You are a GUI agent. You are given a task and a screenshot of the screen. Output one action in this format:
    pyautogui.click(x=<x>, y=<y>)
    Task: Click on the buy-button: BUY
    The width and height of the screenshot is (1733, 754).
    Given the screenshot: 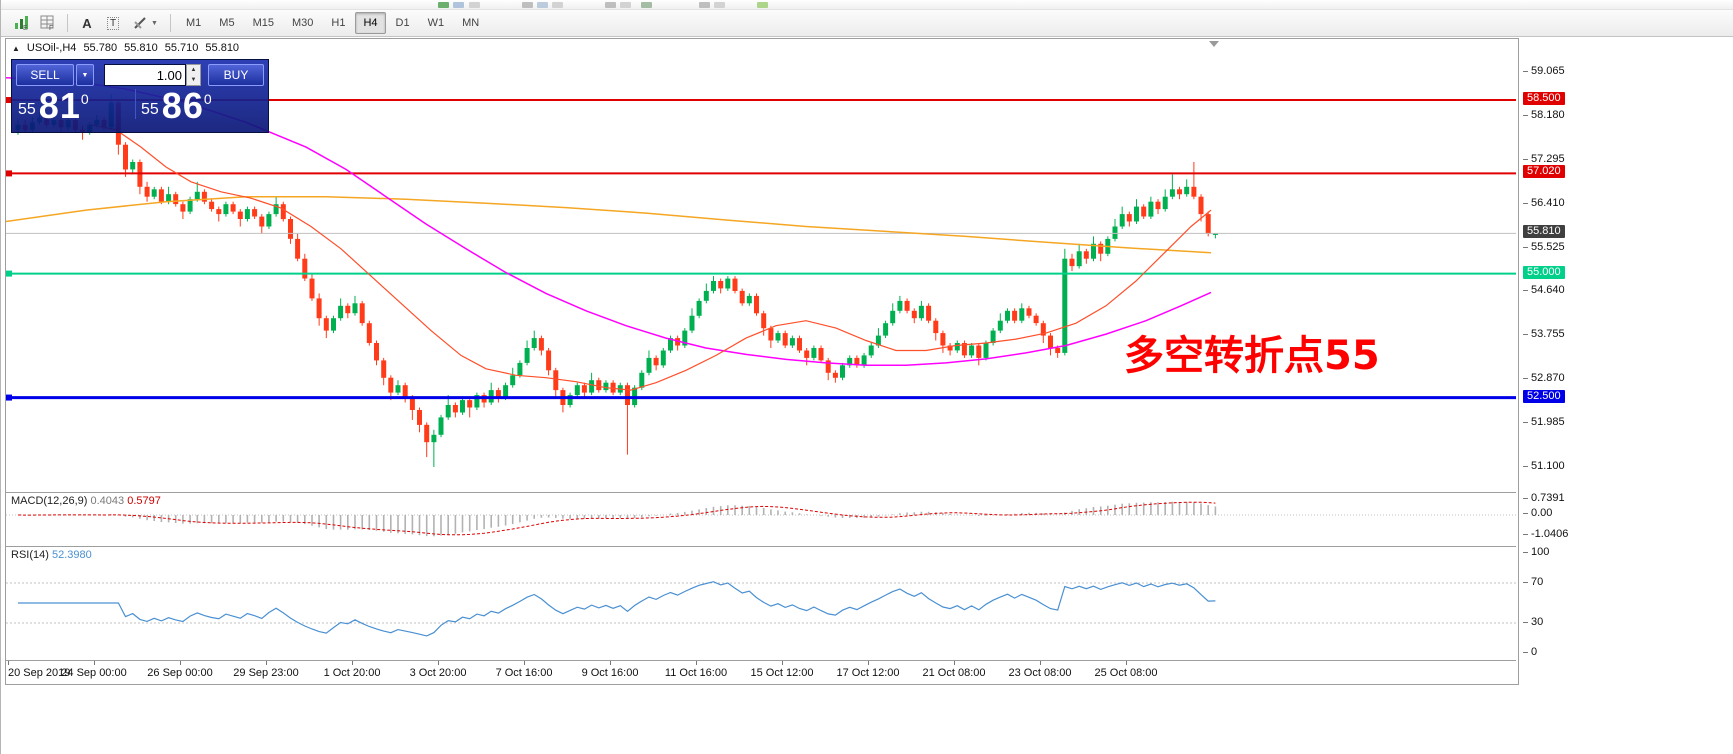 What is the action you would take?
    pyautogui.click(x=236, y=75)
    